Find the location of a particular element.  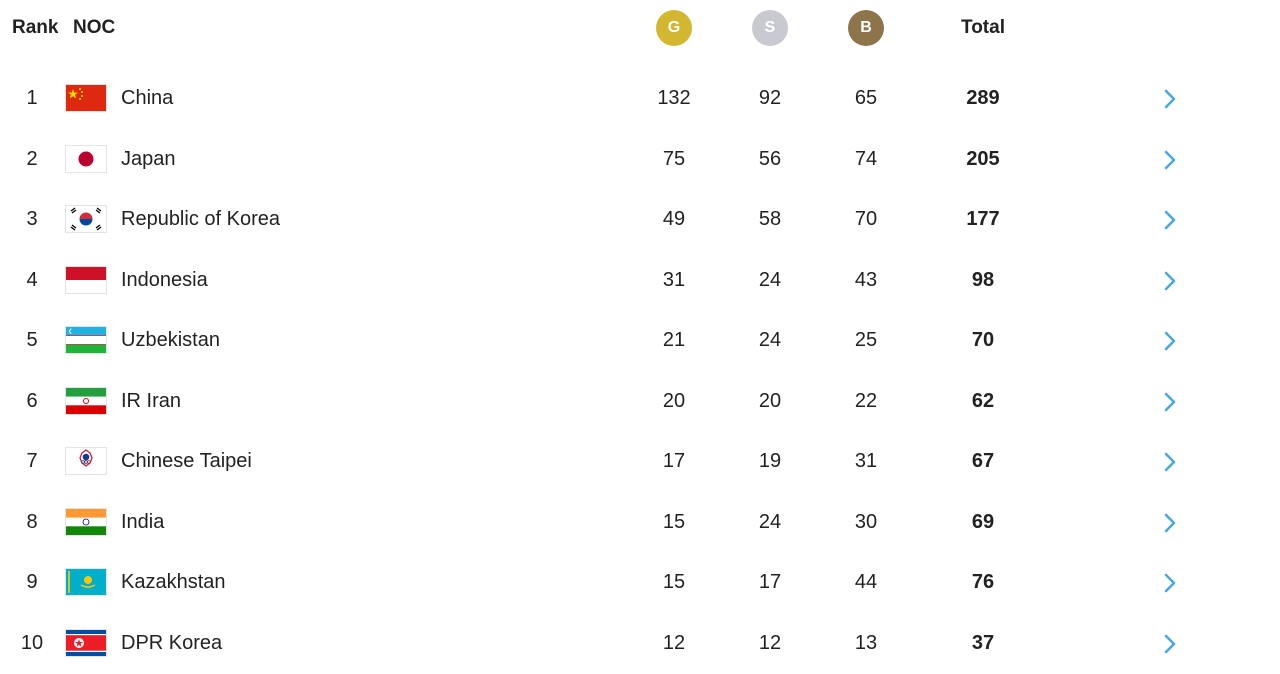

total-count: 289 is located at coordinates (983, 98).